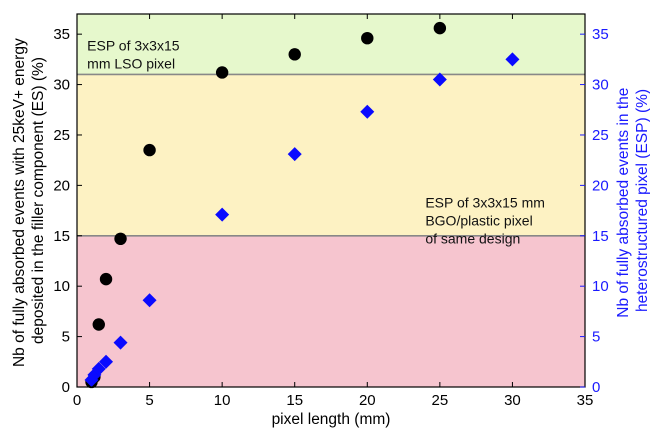  Describe the element at coordinates (331, 419) in the screenshot. I see `x-axis-title: pixel length (mm)` at that location.